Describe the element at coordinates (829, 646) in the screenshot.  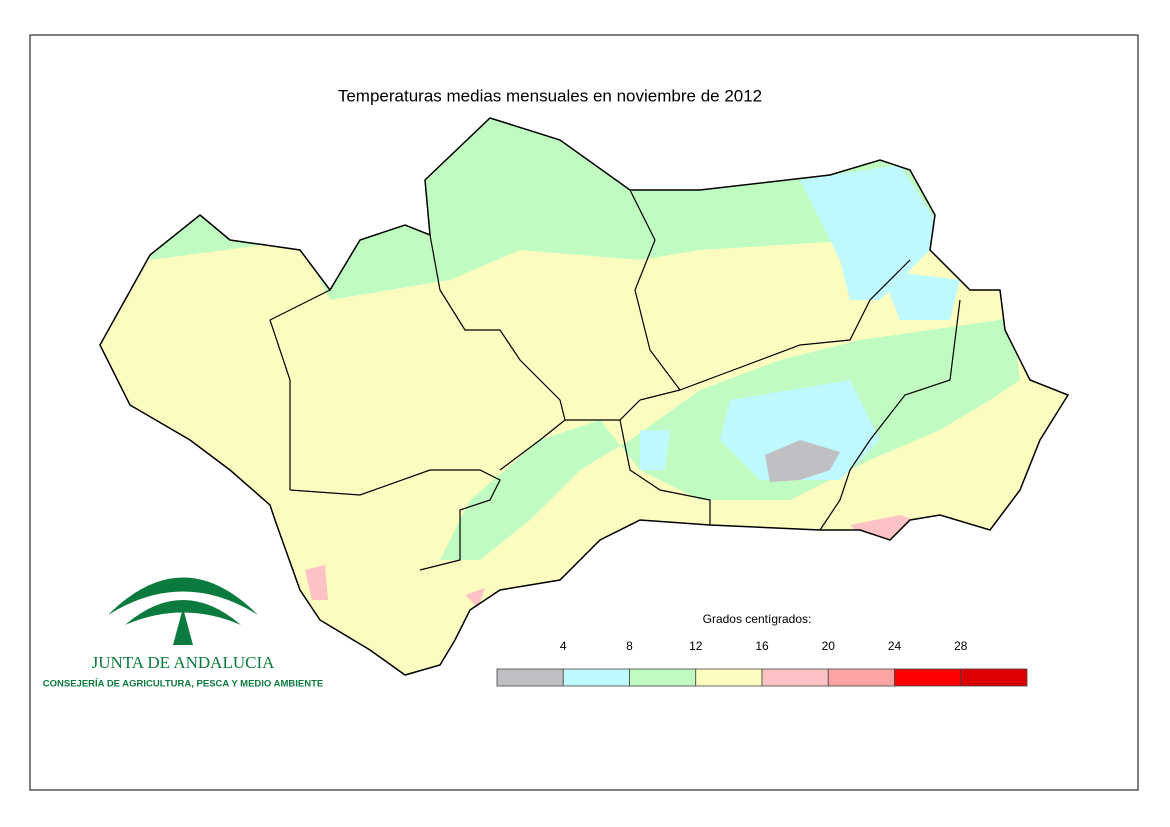
I see `legend-tick-label: 20` at that location.